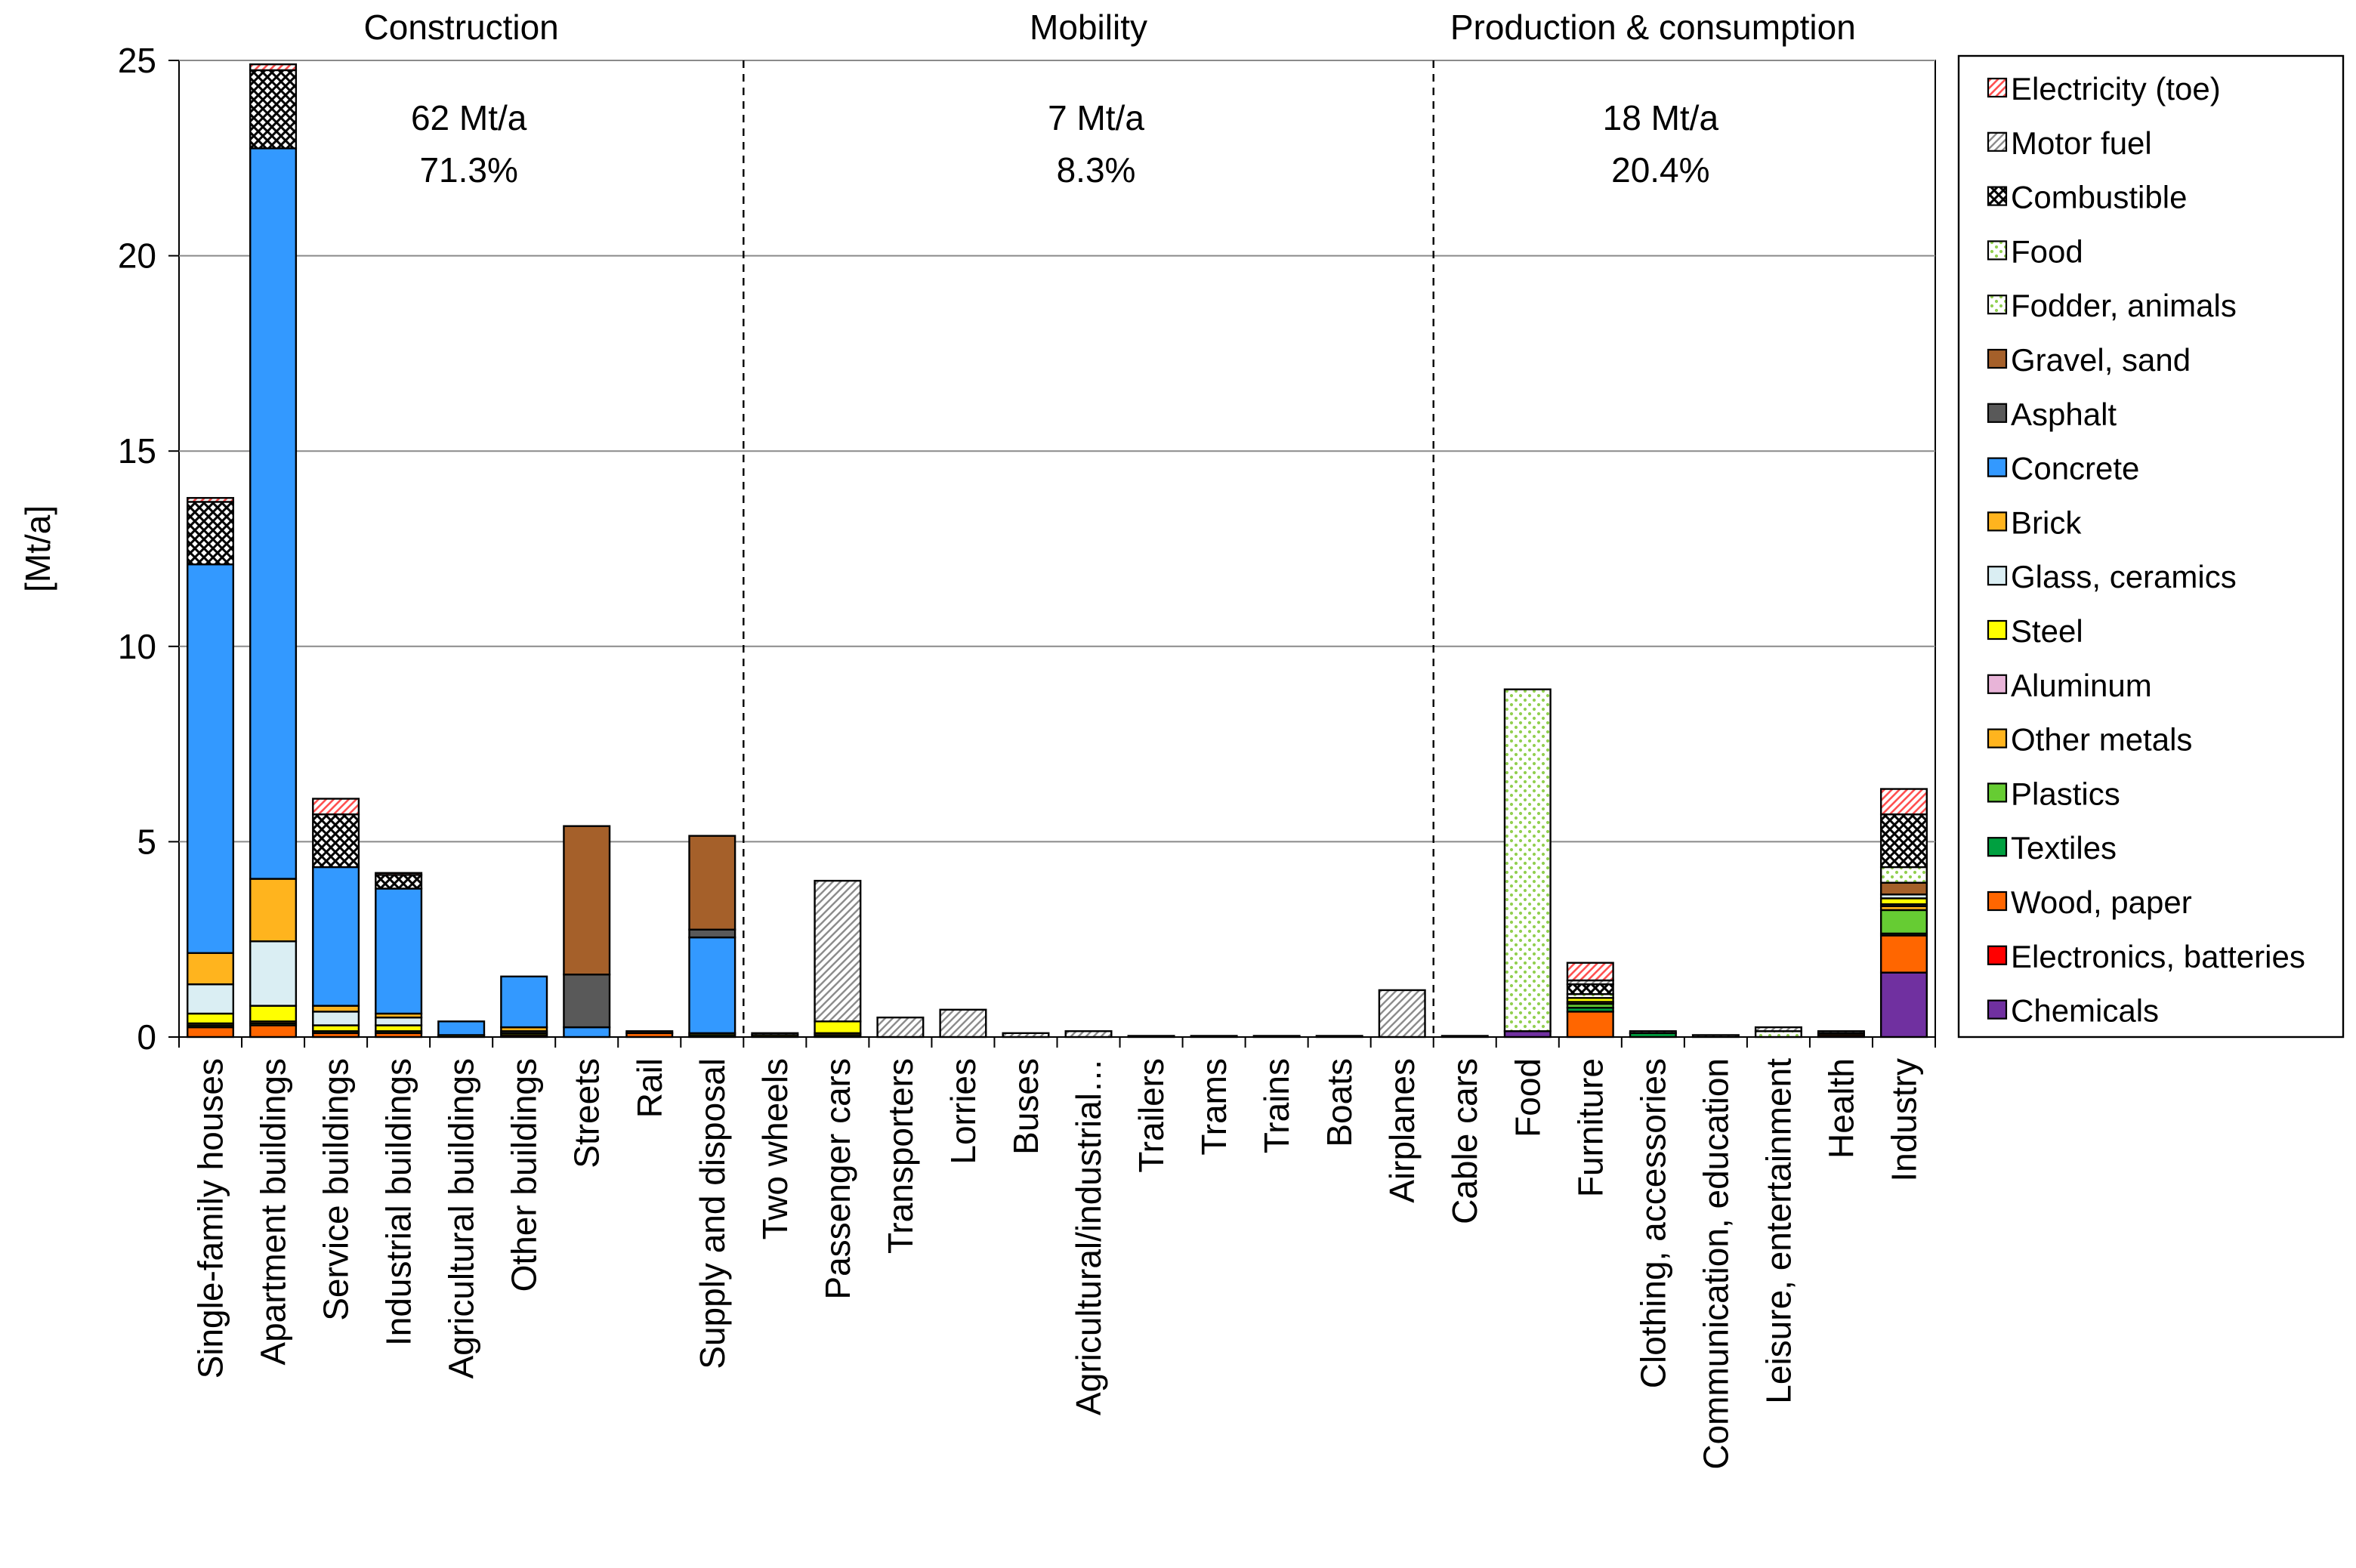 The width and height of the screenshot is (2356, 1568). I want to click on x-tick-label-food: Food, so click(1528, 1097).